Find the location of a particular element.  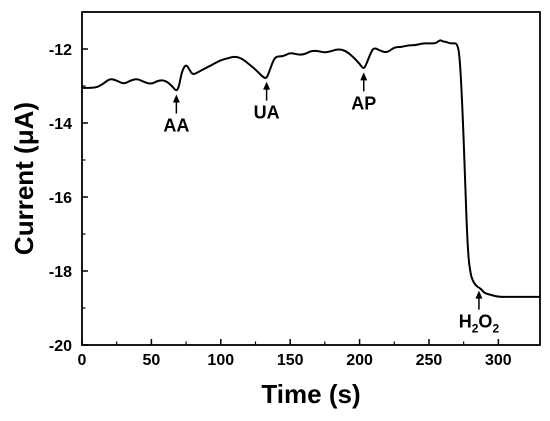

x-axis-title: Time (s) is located at coordinates (310, 394).